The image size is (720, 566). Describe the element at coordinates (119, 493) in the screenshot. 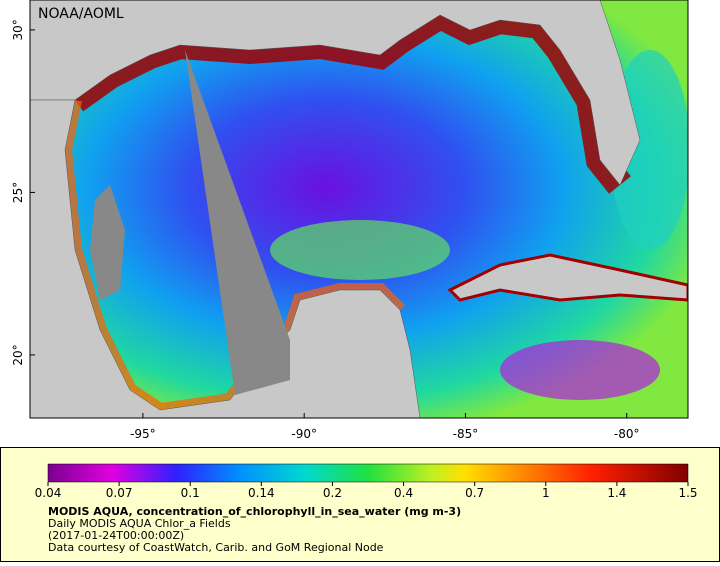

I see `colorbar-tick-label: 0.07` at that location.